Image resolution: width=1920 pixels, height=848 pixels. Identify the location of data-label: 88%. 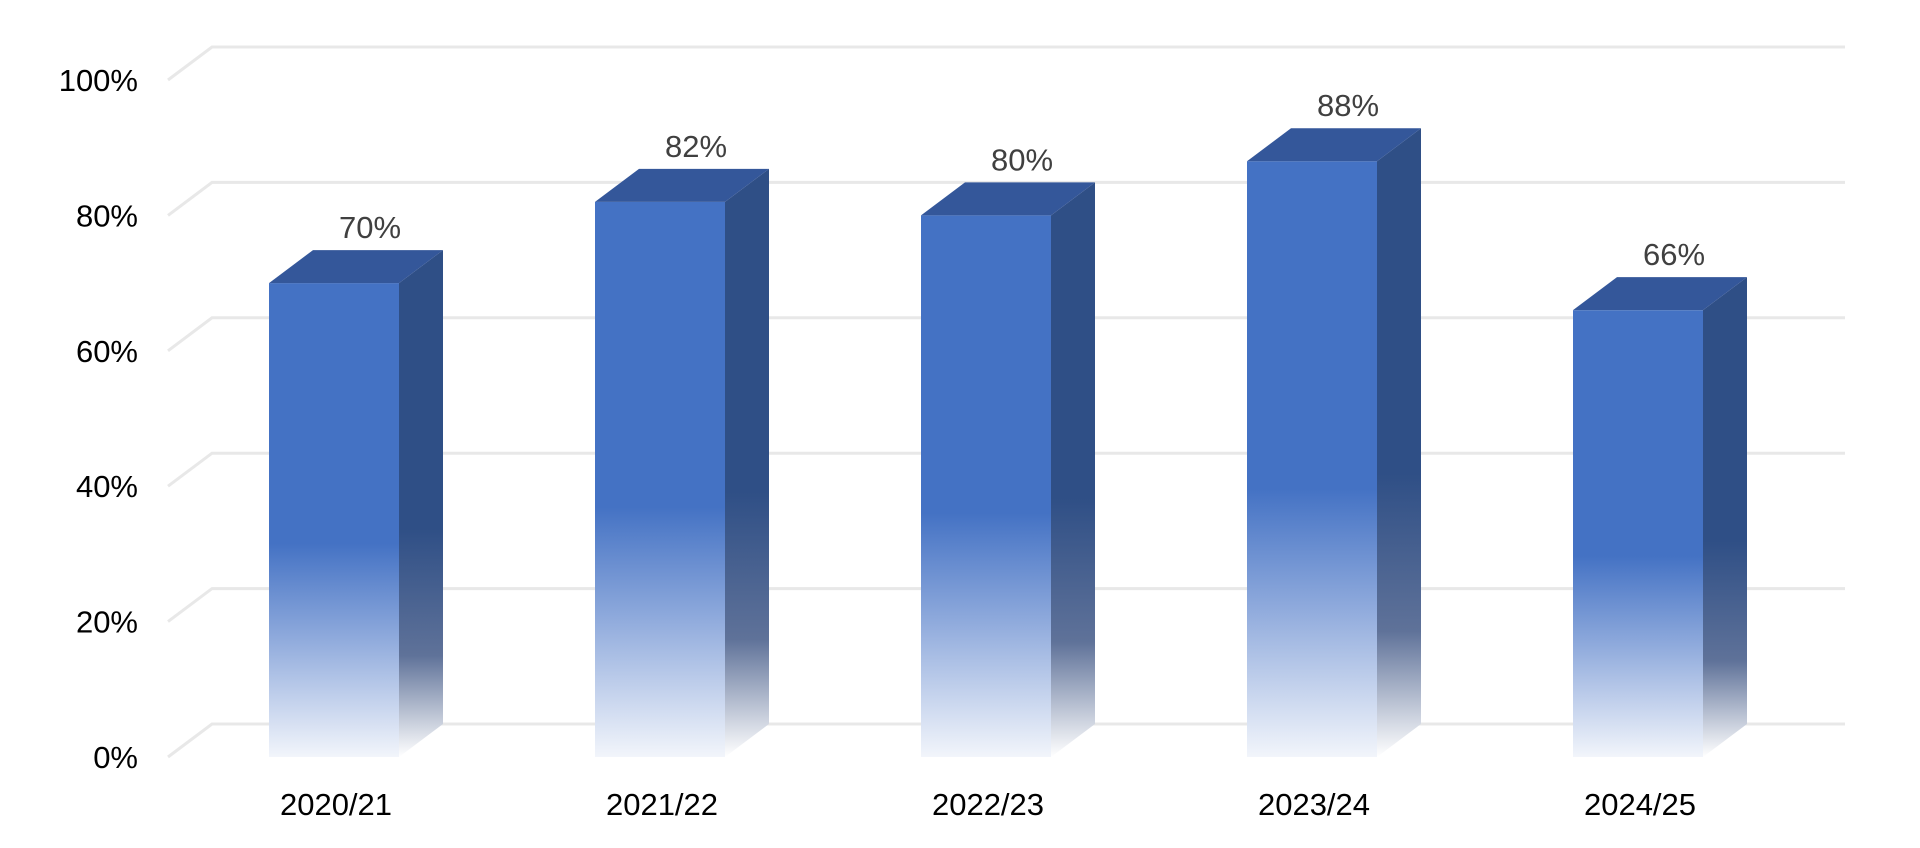
(1348, 105).